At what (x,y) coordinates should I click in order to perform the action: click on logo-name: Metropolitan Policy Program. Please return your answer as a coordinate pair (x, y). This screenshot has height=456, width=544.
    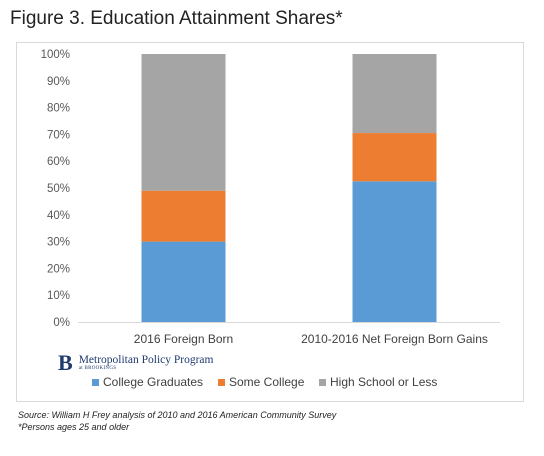
    Looking at the image, I should click on (146, 359).